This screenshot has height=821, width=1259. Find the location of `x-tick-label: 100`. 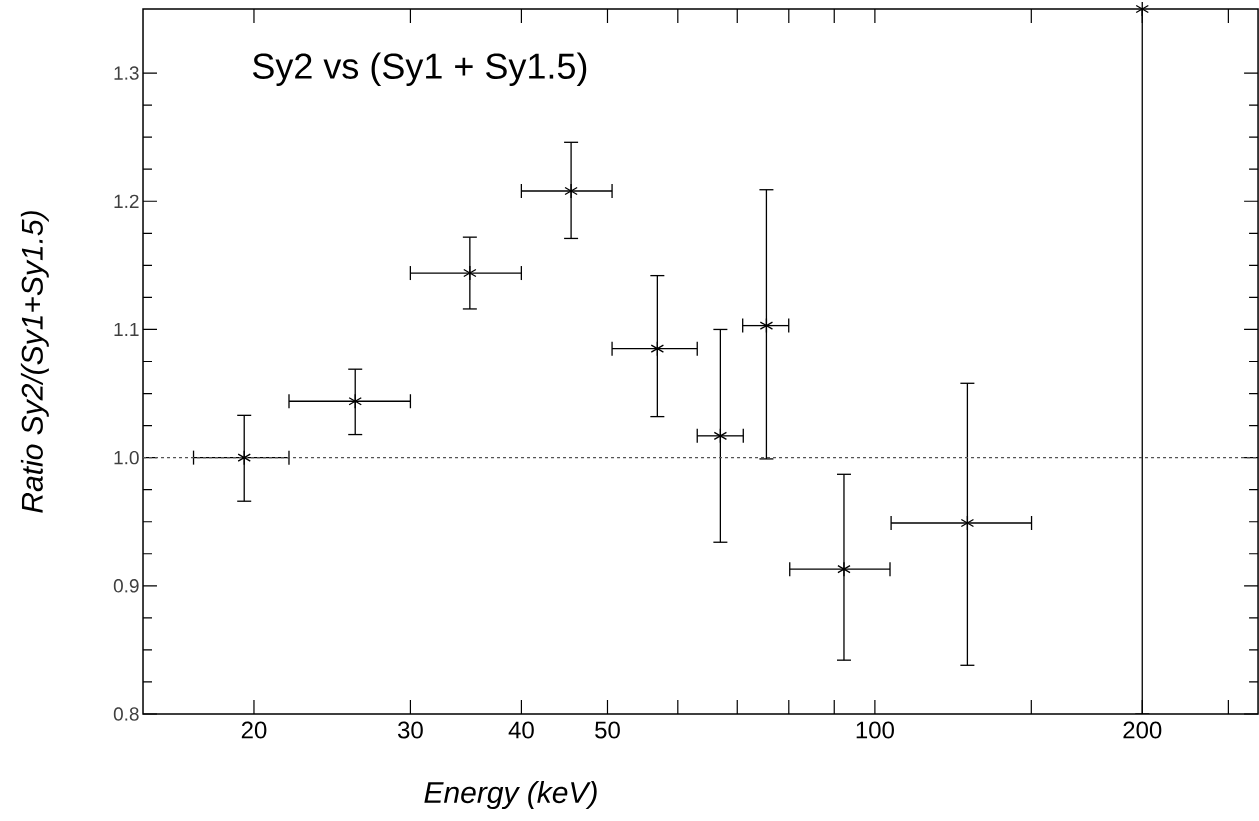

x-tick-label: 100 is located at coordinates (875, 730).